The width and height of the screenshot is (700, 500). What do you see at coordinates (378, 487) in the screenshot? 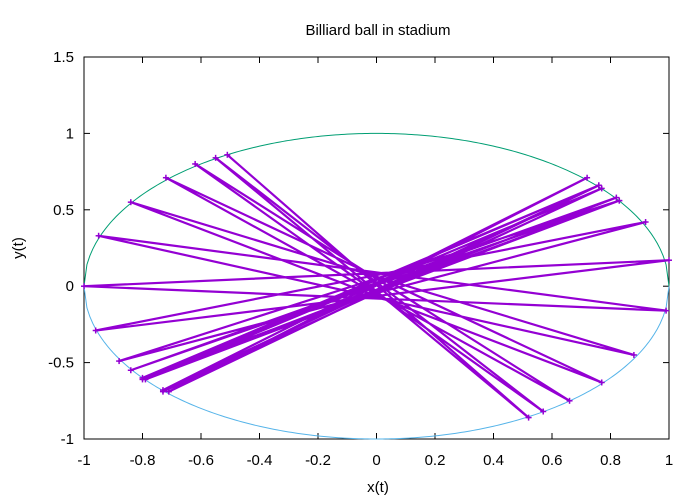
I see `x-axis-label: x(t)` at bounding box center [378, 487].